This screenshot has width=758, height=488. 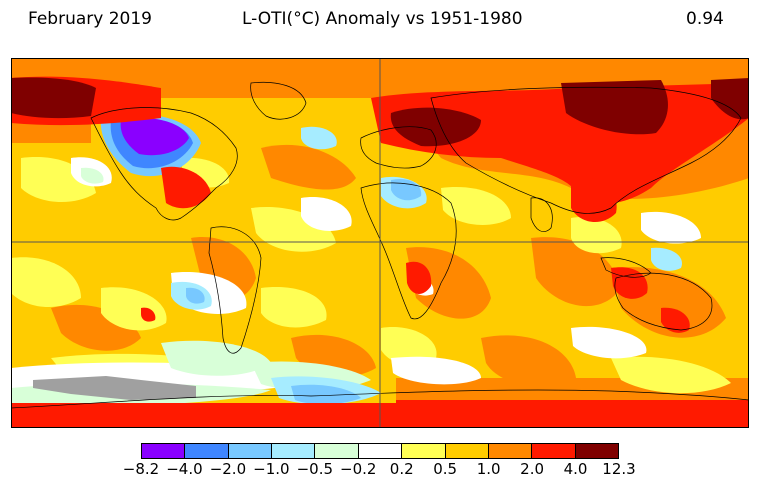 What do you see at coordinates (154, 137) in the screenshot?
I see `anomaly-field-violet` at bounding box center [154, 137].